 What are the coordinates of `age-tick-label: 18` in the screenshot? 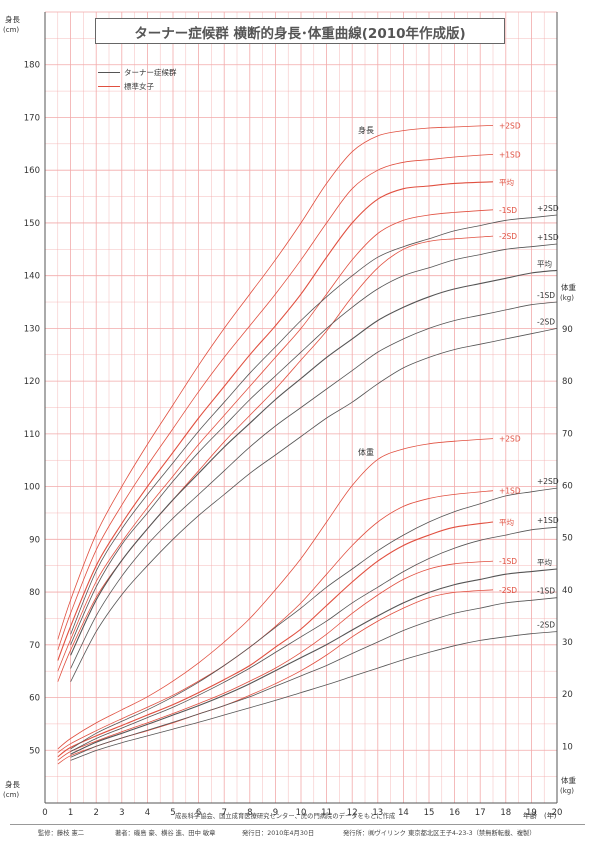 It's located at (505, 813).